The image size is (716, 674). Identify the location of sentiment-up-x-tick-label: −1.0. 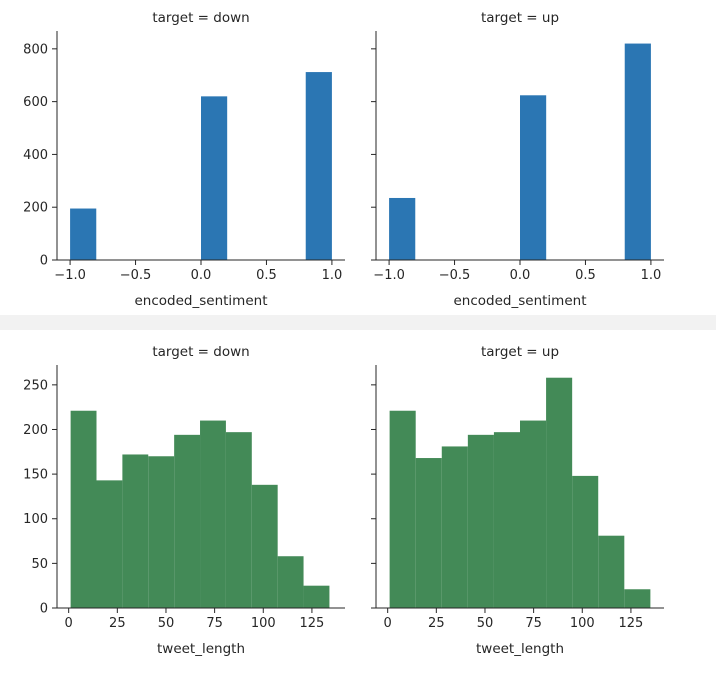
(389, 275).